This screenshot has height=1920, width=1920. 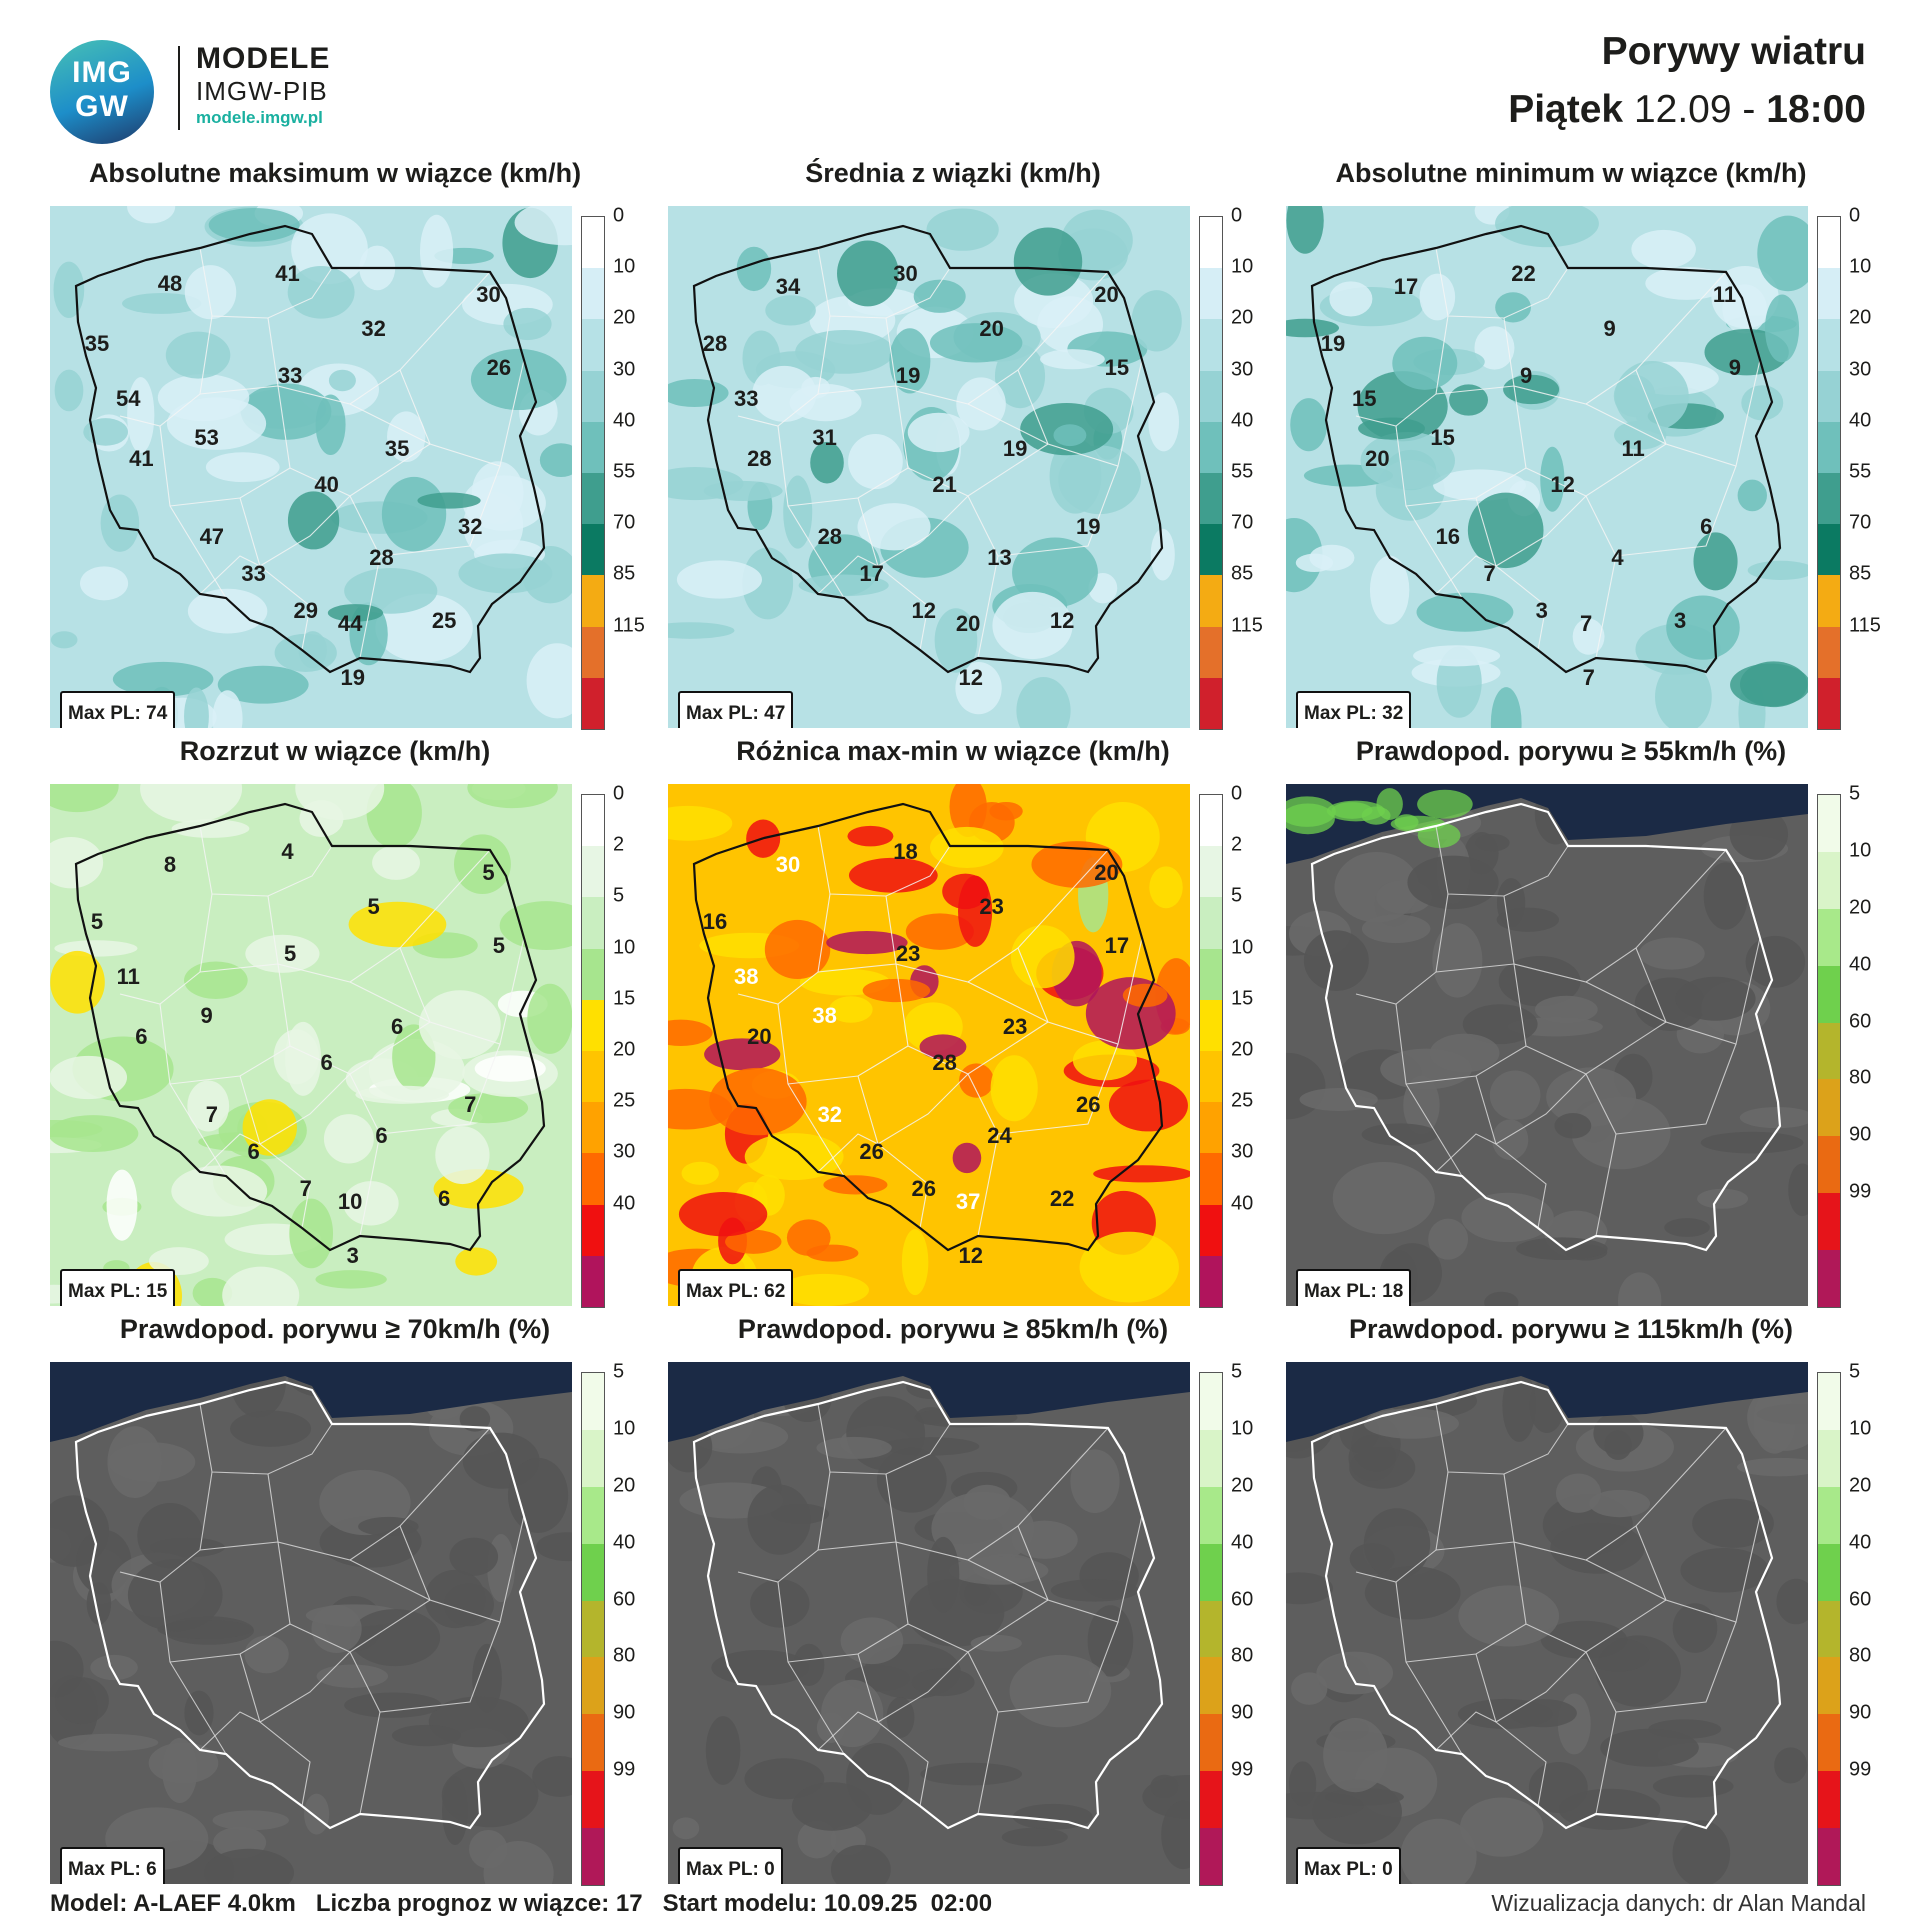 I want to click on colorbar-label: 30, so click(x=624, y=369).